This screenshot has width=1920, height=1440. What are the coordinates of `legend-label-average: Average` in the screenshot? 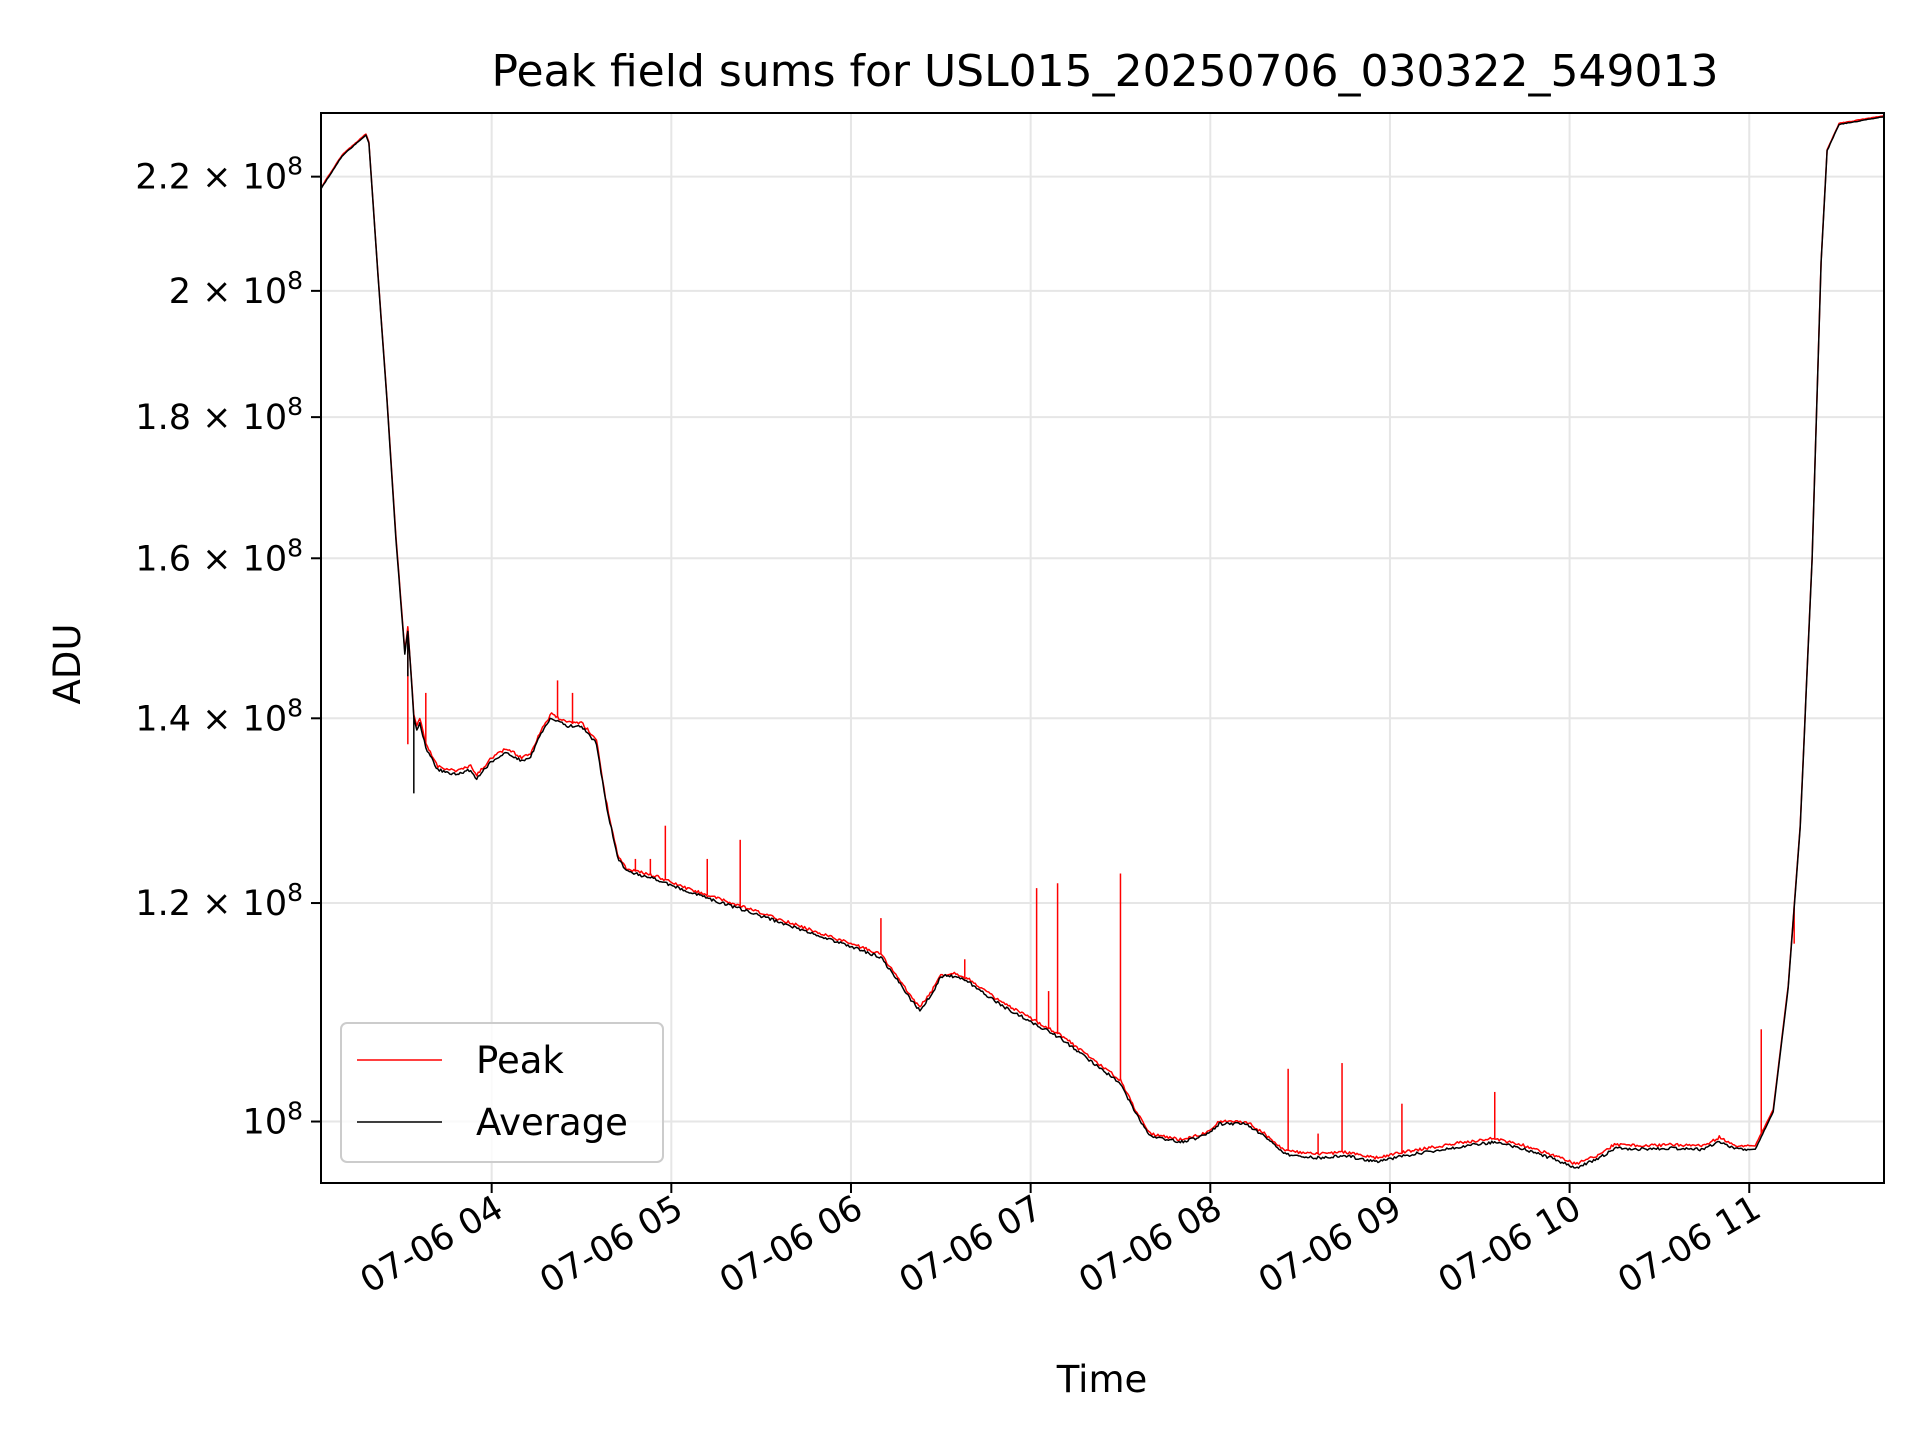 It's located at (552, 1122).